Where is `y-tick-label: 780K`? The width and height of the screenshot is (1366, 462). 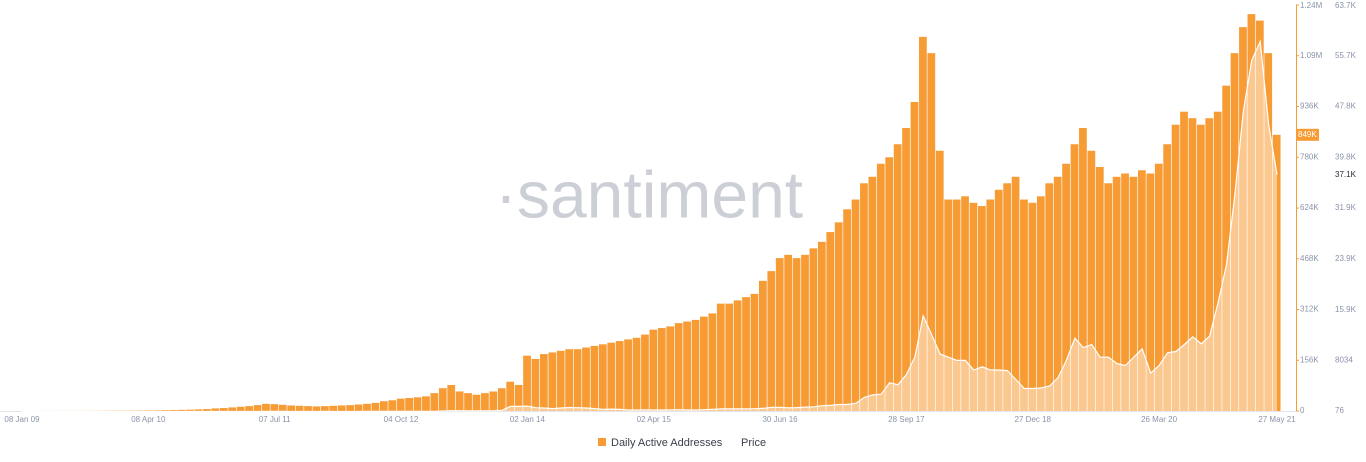 y-tick-label: 780K is located at coordinates (1309, 156).